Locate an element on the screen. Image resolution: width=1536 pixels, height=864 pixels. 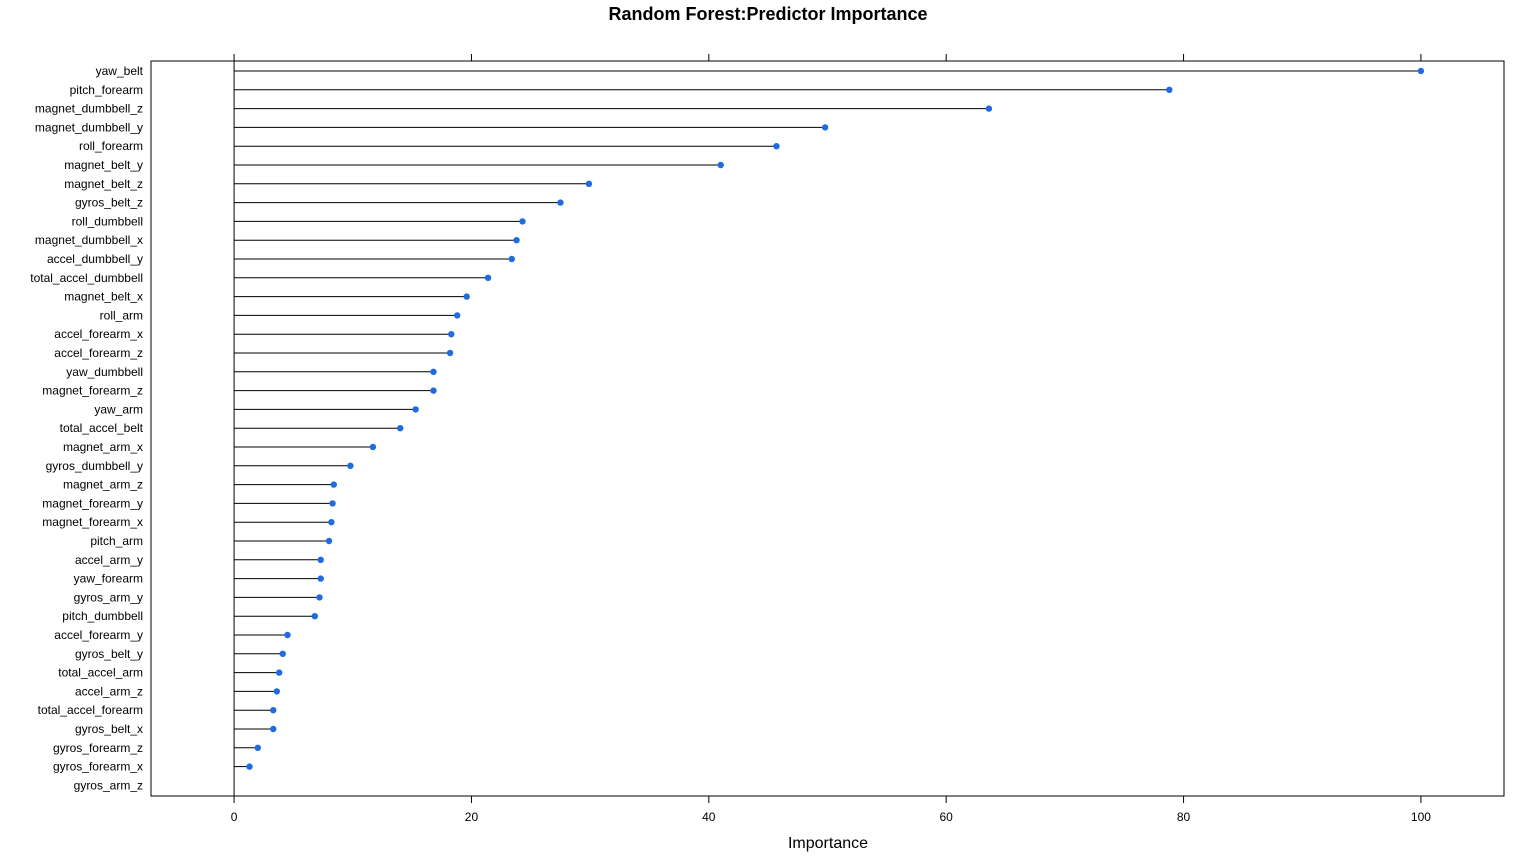
category-label: magnet_dumbbell_x is located at coordinates (89, 240).